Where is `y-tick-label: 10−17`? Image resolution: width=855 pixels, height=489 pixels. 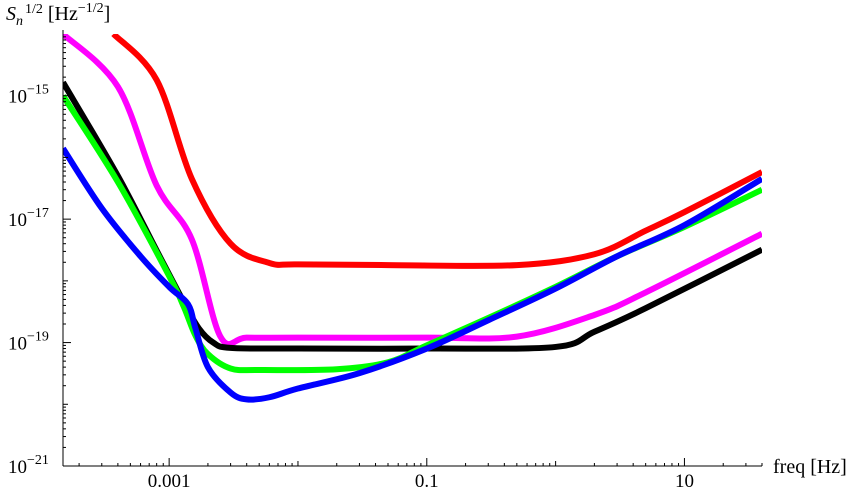 y-tick-label: 10−17 is located at coordinates (28, 218).